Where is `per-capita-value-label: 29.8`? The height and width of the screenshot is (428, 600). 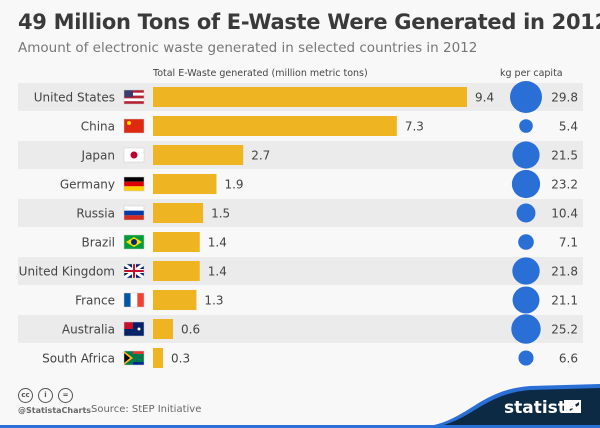
per-capita-value-label: 29.8 is located at coordinates (564, 98).